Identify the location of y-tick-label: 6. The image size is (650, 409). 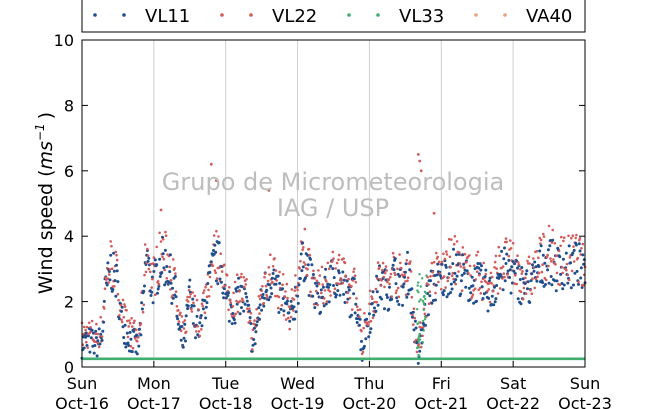
(69, 171).